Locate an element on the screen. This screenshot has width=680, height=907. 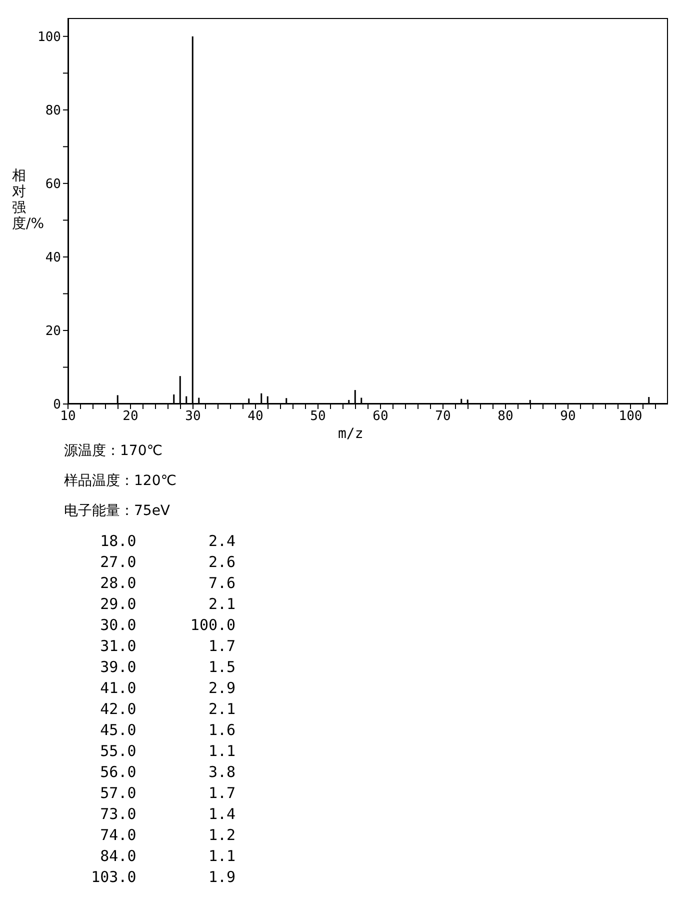
text: 84.0 1.1 is located at coordinates (168, 857).